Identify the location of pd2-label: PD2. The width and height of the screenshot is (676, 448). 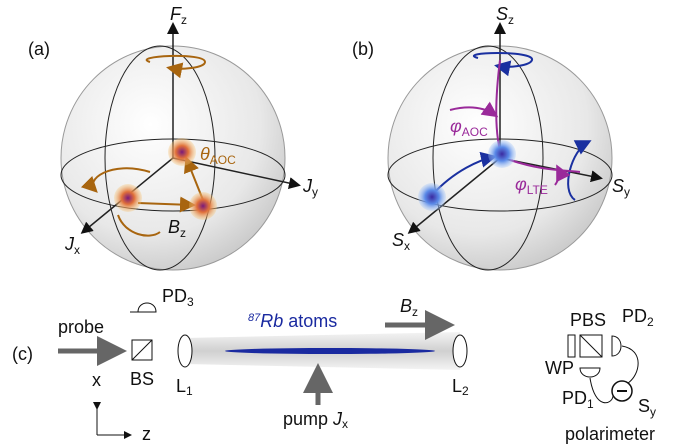
(638, 317).